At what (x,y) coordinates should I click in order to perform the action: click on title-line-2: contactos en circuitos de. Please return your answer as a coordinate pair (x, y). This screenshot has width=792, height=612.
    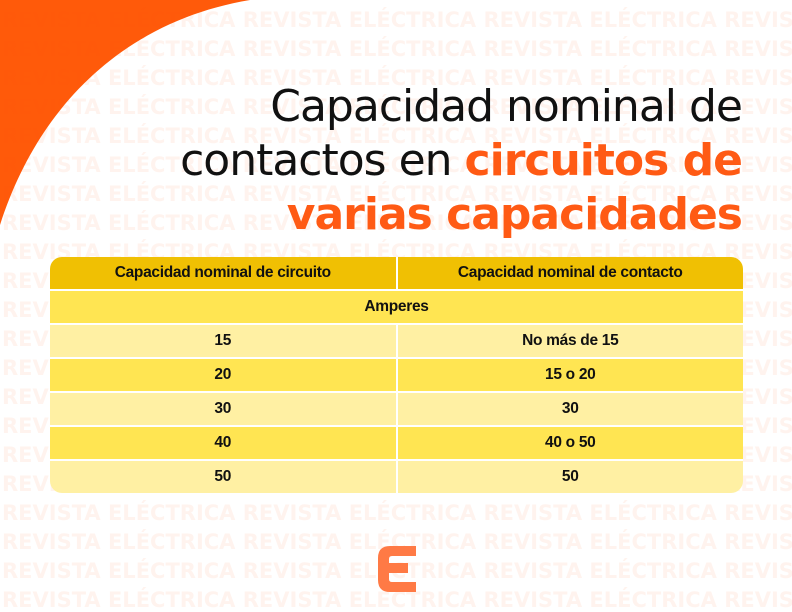
    Looking at the image, I should click on (461, 161).